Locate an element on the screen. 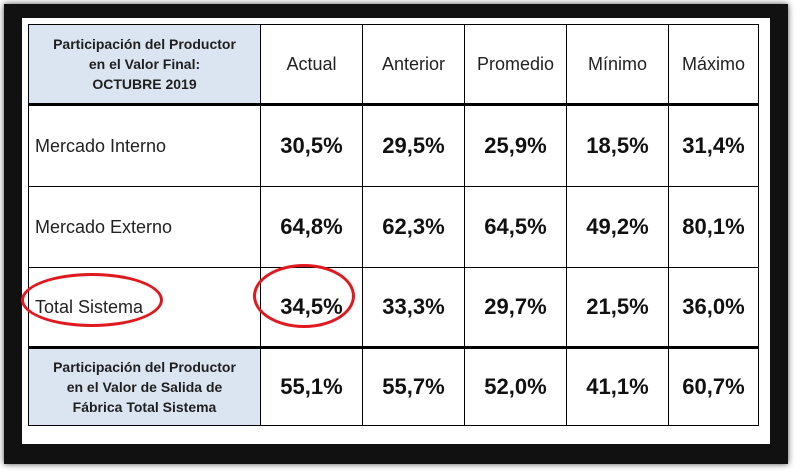  corner-header-line2: en el Valor Final: is located at coordinates (144, 64).